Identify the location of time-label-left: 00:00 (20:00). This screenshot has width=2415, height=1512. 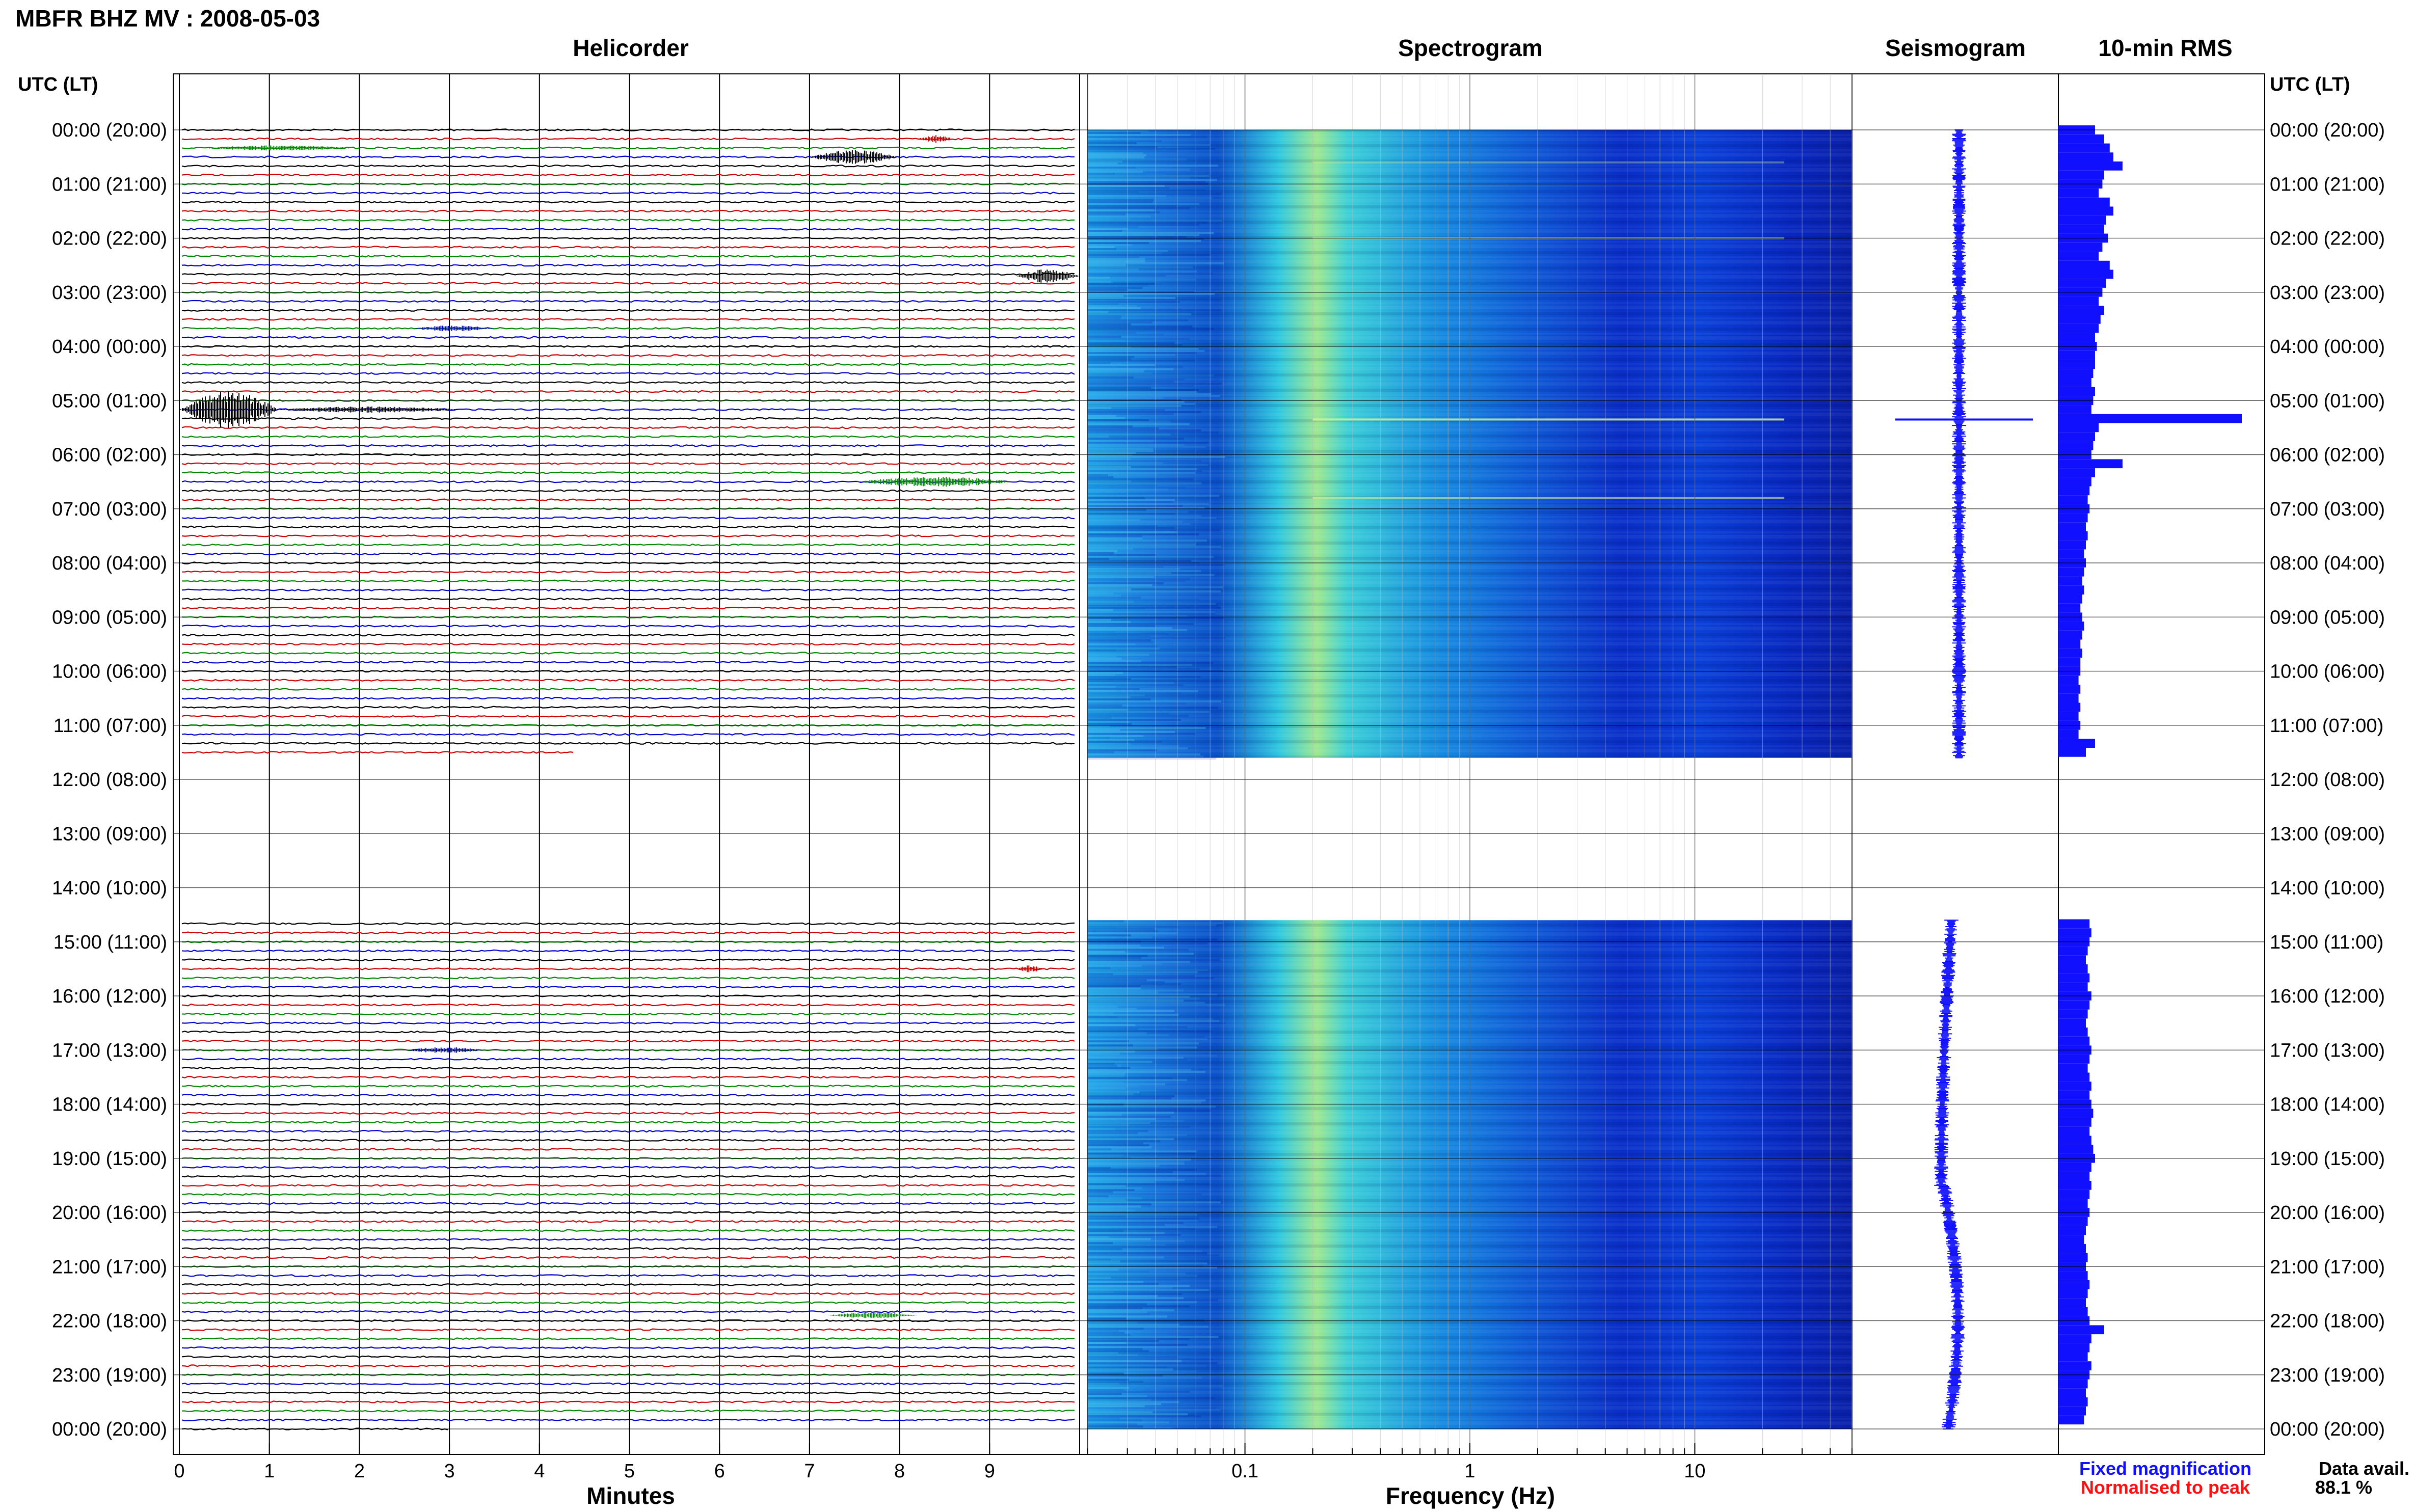
(109, 1429).